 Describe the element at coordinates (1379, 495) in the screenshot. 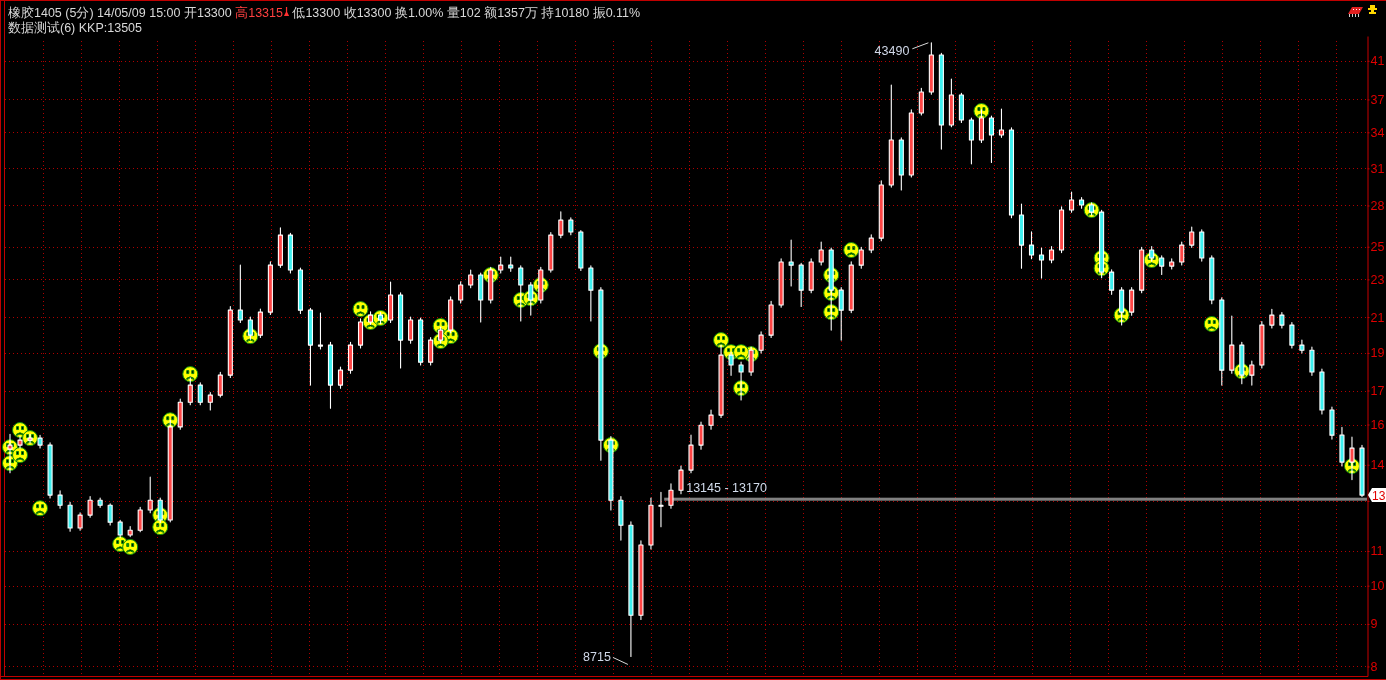

I see `text: 13` at that location.